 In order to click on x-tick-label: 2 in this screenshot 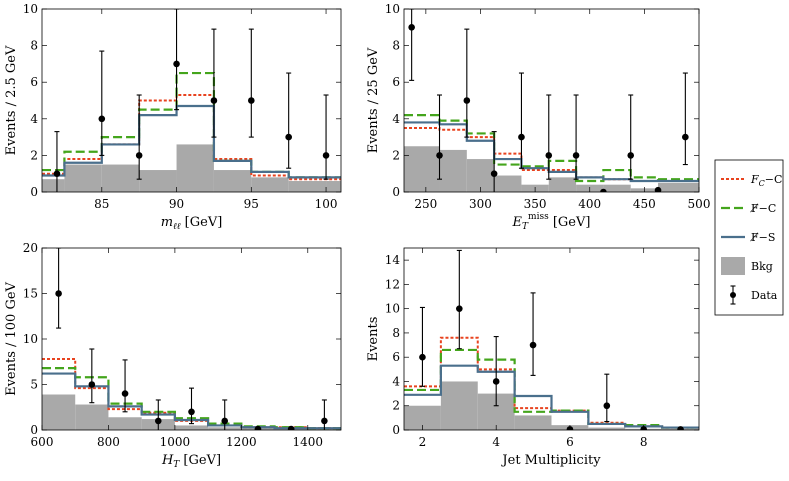, I will do `click(423, 442)`.